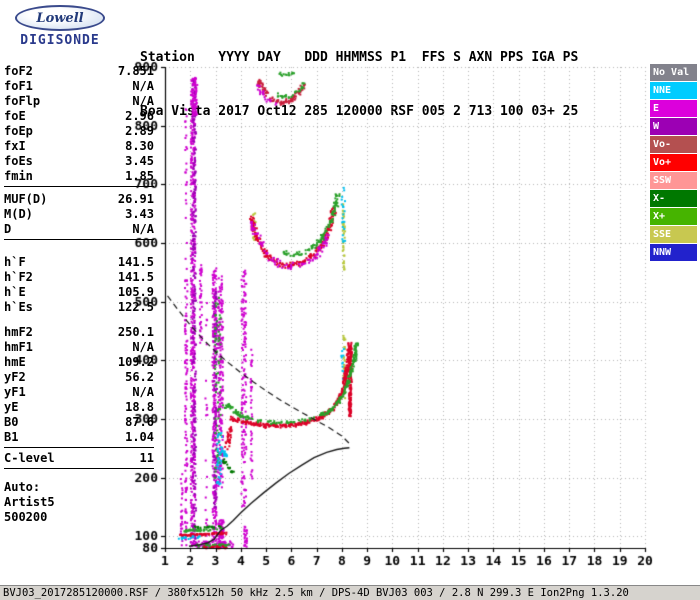 The height and width of the screenshot is (600, 700). I want to click on logo-digisonde-text: DIGISONDE, so click(60, 40).